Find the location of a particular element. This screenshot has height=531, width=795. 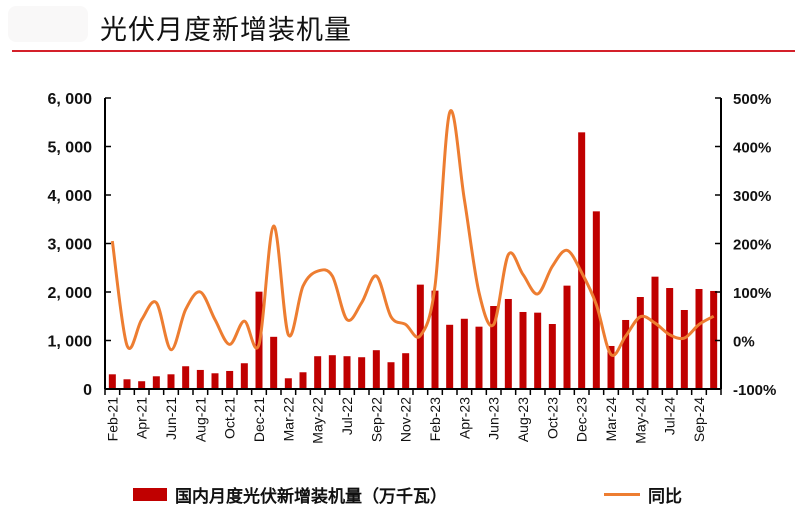

y-right-tick-label: -100% is located at coordinates (754, 390).